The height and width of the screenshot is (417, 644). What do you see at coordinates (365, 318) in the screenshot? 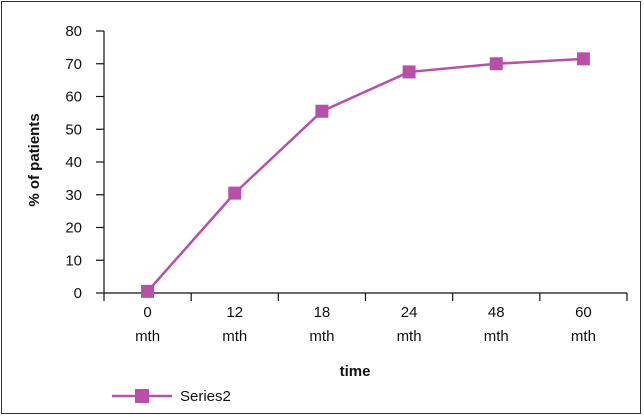
I see `x-axis: 0 mth 12 mth 18 mth 24 mth 48 mth 60 mth` at bounding box center [365, 318].